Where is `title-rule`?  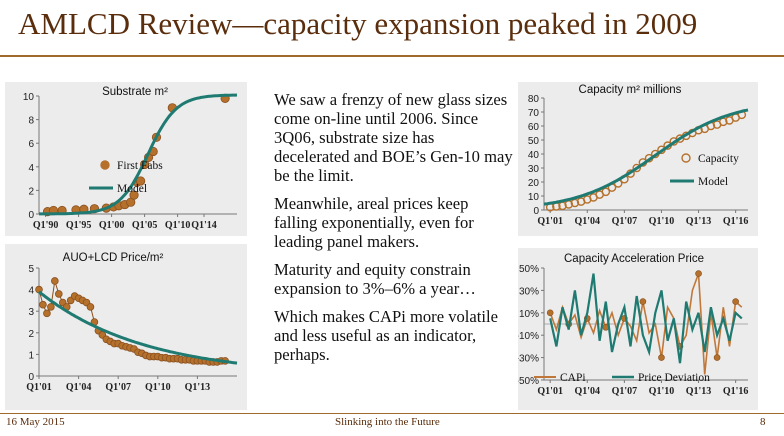
title-rule is located at coordinates (392, 56).